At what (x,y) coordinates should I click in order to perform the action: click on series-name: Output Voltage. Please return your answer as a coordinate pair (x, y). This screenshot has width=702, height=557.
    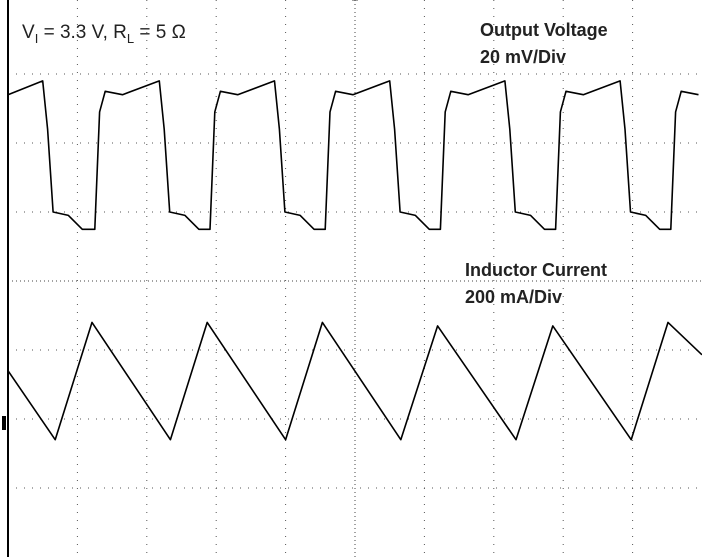
    Looking at the image, I should click on (544, 30).